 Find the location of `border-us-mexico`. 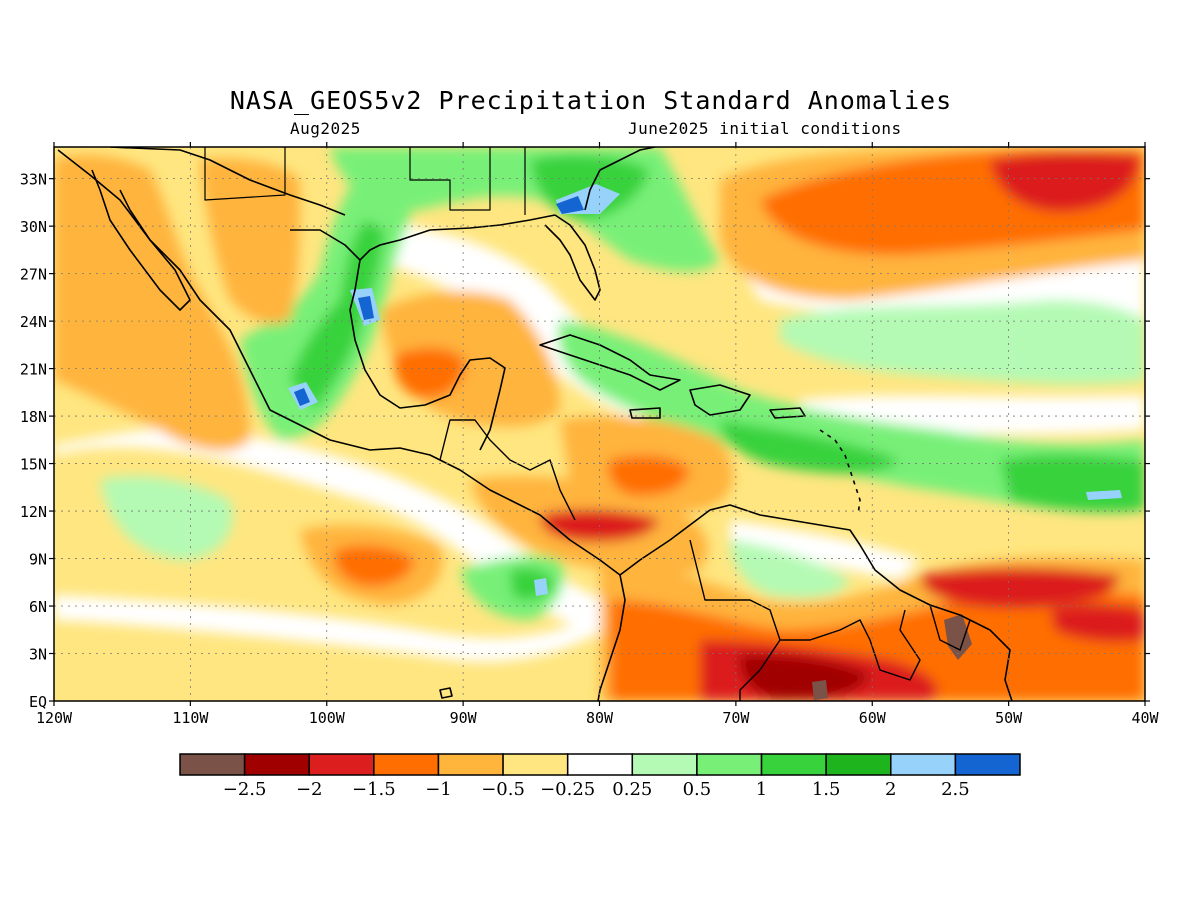

border-us-mexico is located at coordinates (227, 181).